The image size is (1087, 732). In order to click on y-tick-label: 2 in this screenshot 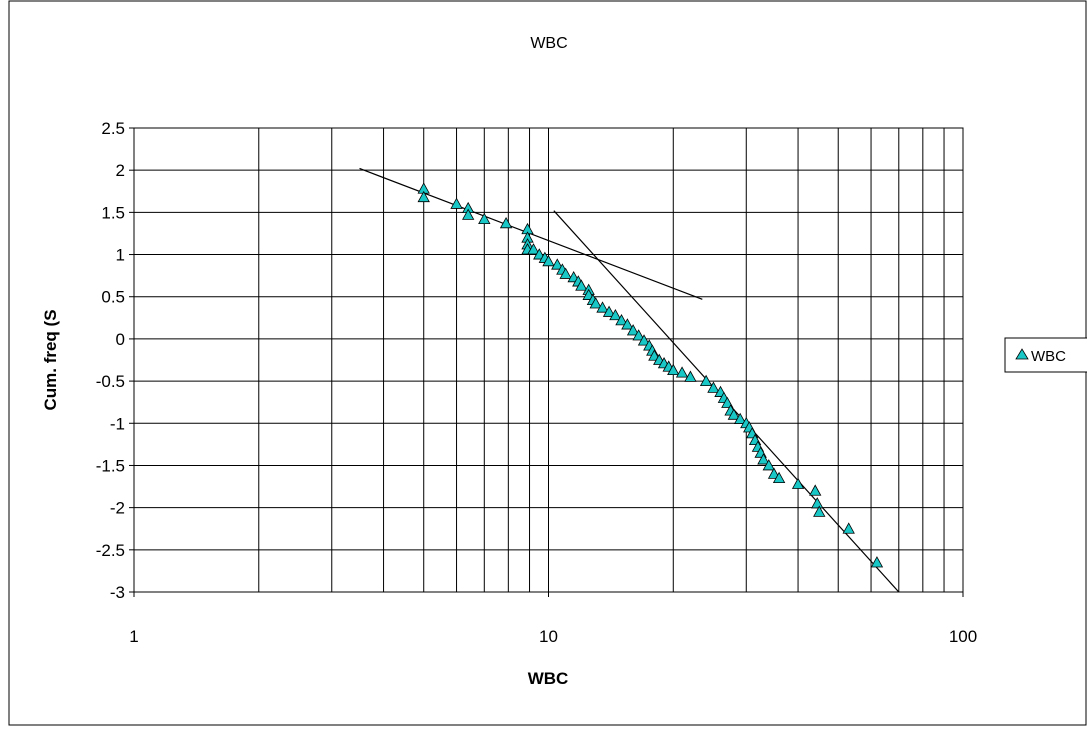, I will do `click(120, 170)`.